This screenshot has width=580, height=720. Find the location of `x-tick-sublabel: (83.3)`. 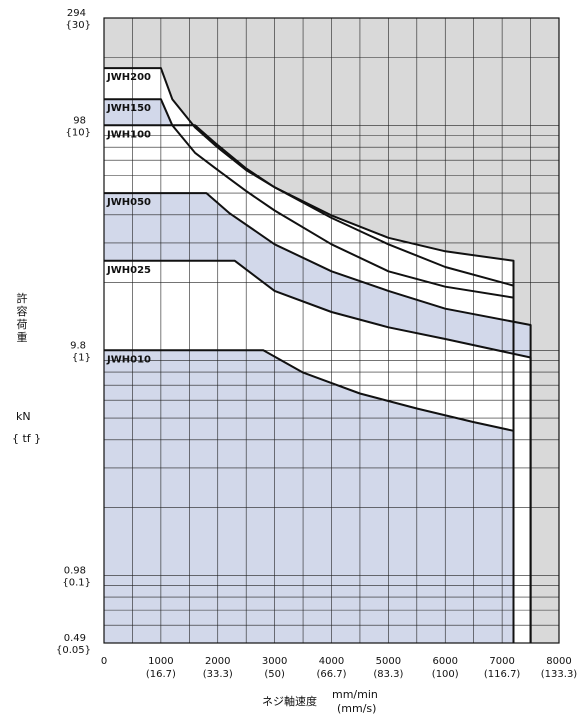

x-tick-sublabel: (83.3) is located at coordinates (388, 674).